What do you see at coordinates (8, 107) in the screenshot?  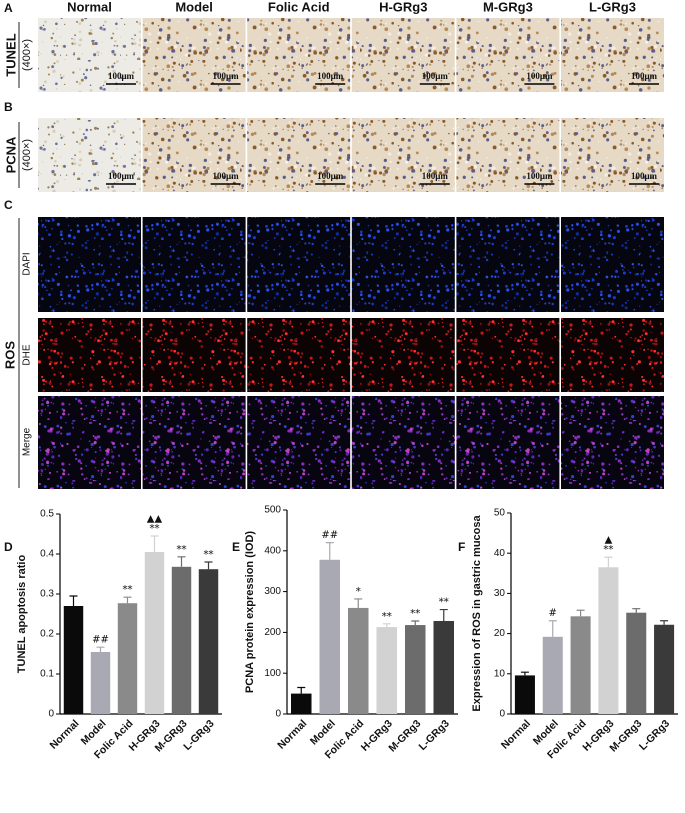 I see `panel-label: B` at bounding box center [8, 107].